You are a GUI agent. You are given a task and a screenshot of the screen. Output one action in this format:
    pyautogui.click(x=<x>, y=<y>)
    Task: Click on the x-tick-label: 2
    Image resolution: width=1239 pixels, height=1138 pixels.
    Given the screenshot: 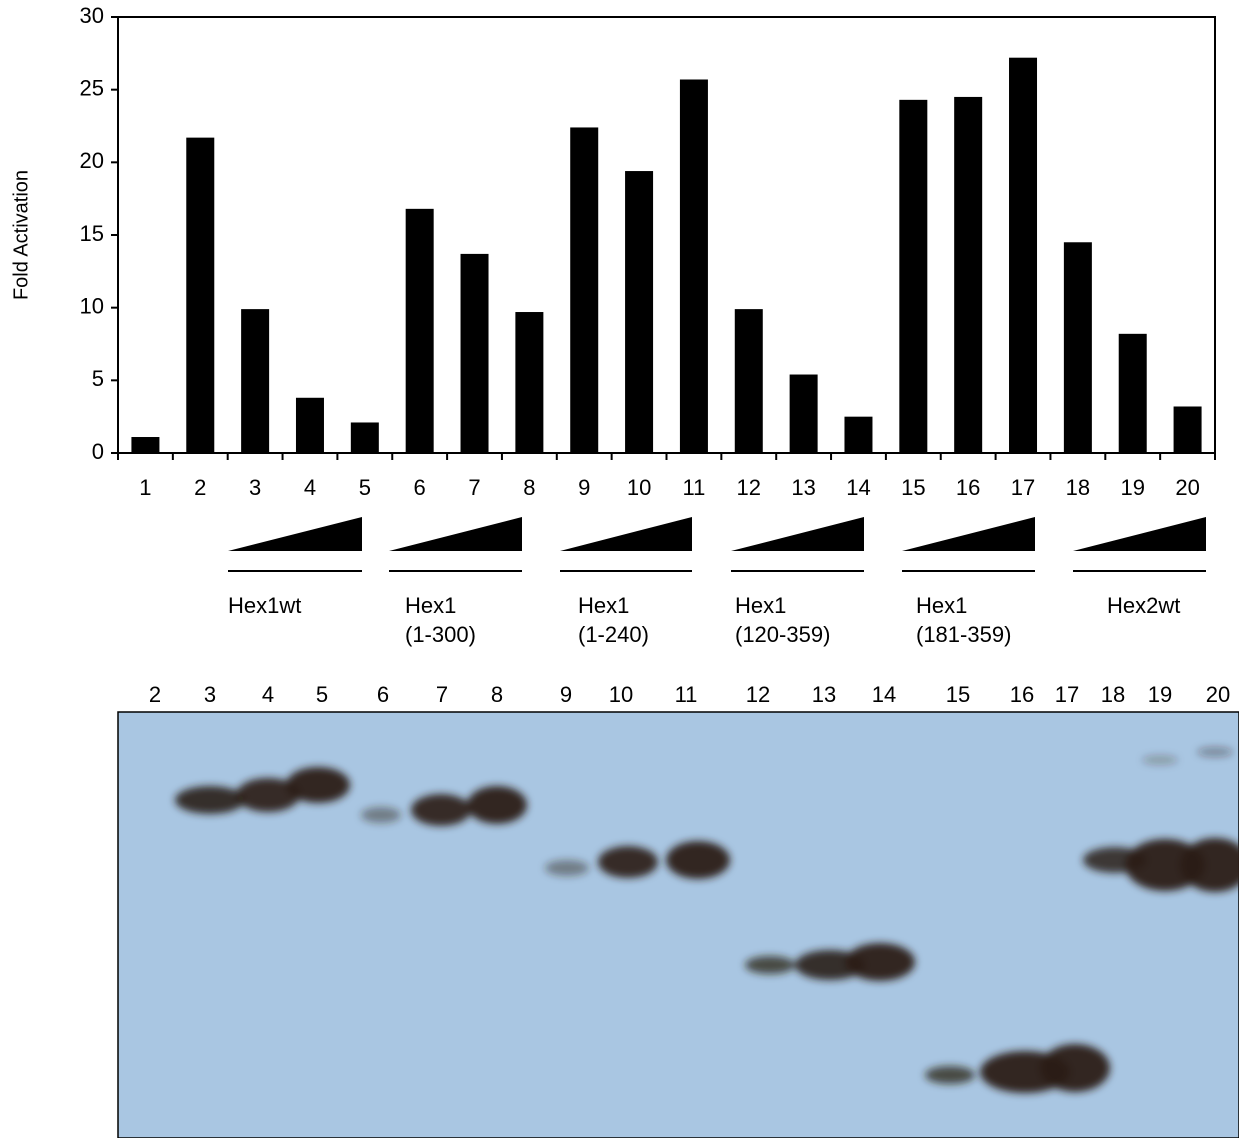 What is the action you would take?
    pyautogui.click(x=200, y=487)
    